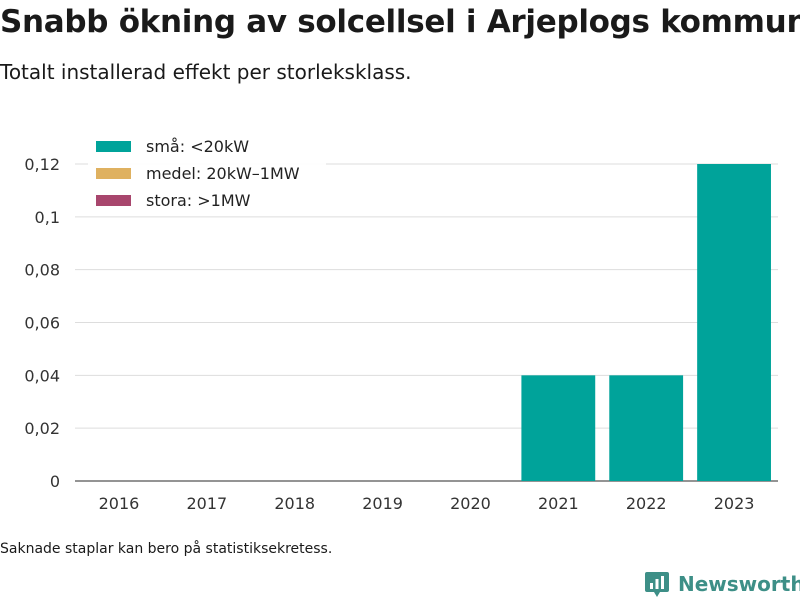 This screenshot has height=600, width=800. Describe the element at coordinates (206, 503) in the screenshot. I see `x-tick-label: 2017` at that location.